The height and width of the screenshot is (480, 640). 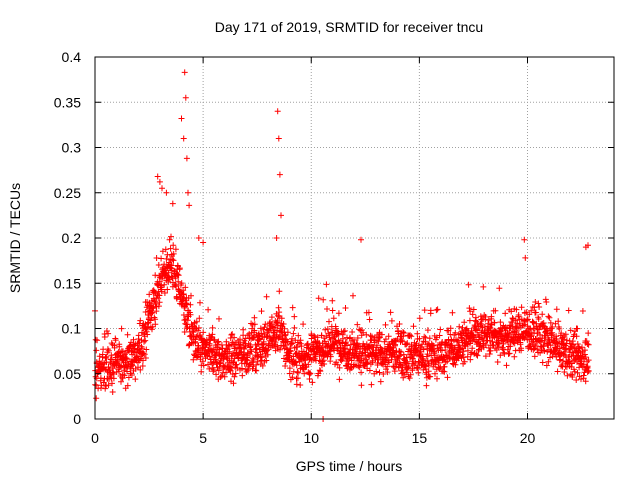 I want to click on y-tick-label: 0.35, so click(x=67, y=102).